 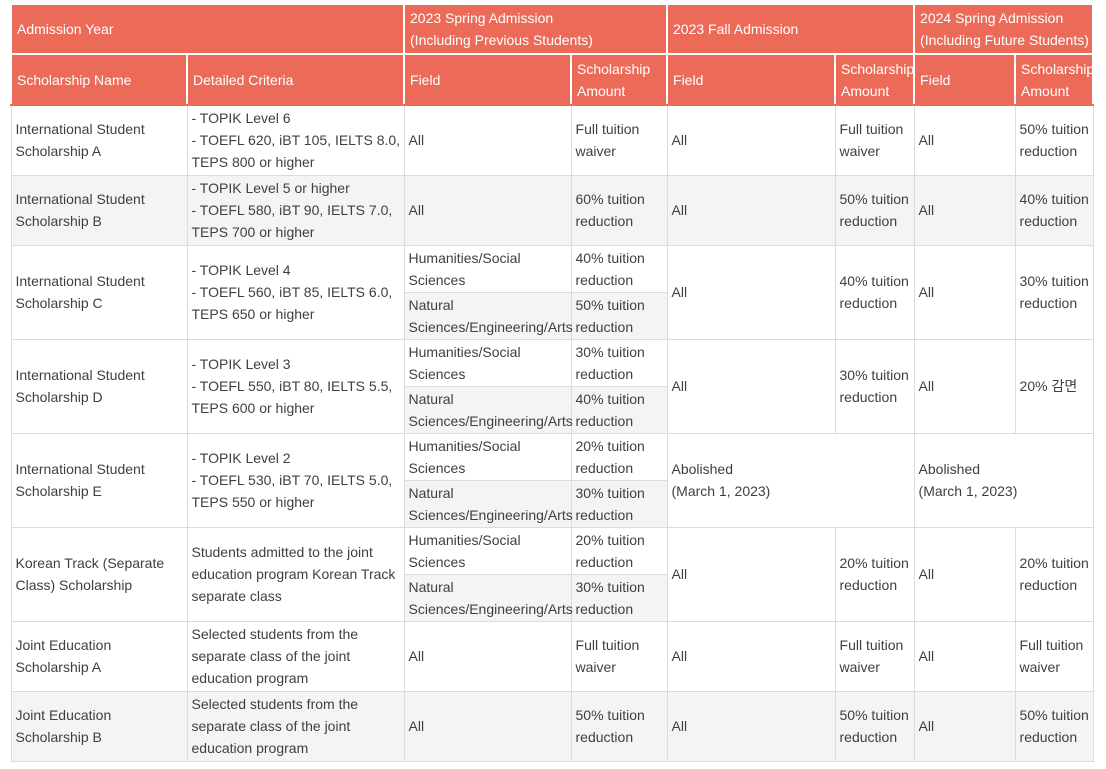 I want to click on cell-spring-amount-humanities: 40% tuition reduction, so click(x=619, y=268).